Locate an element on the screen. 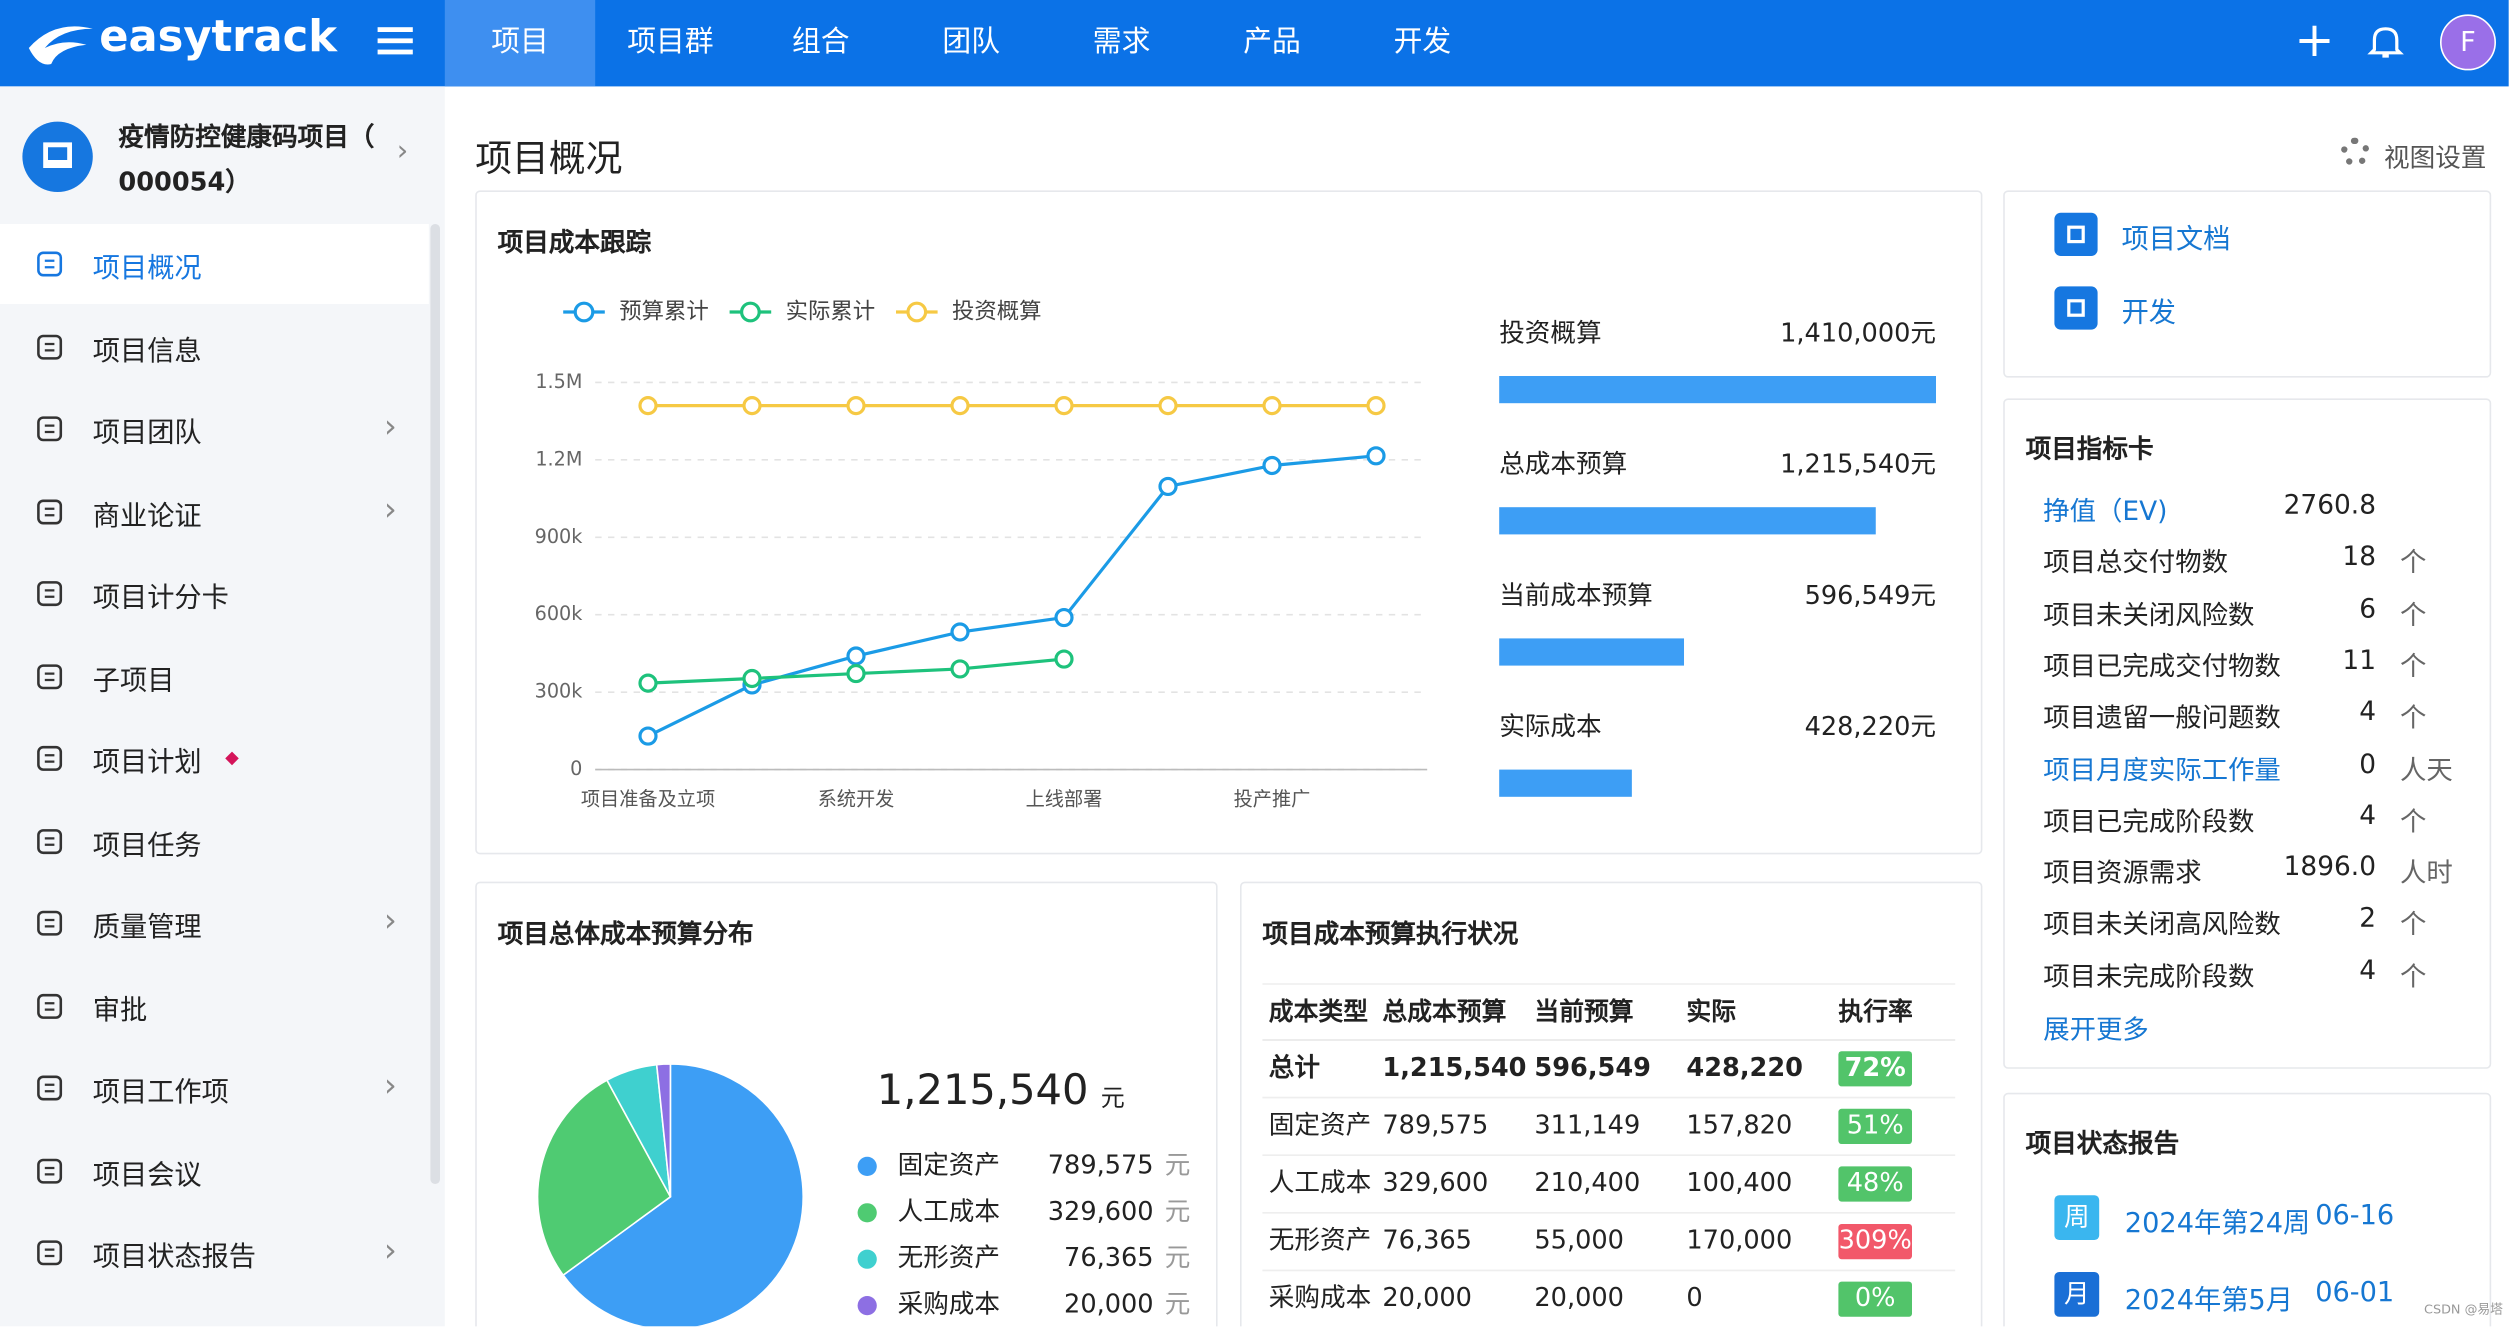  nav-tab: 需求 is located at coordinates (1121, 42).